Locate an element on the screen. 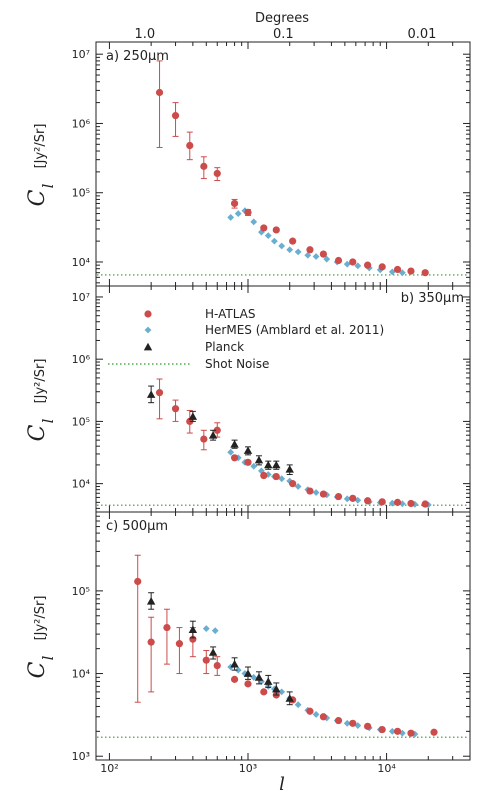 This screenshot has height=800, width=498. y-label-sub: l is located at coordinates (48, 657).